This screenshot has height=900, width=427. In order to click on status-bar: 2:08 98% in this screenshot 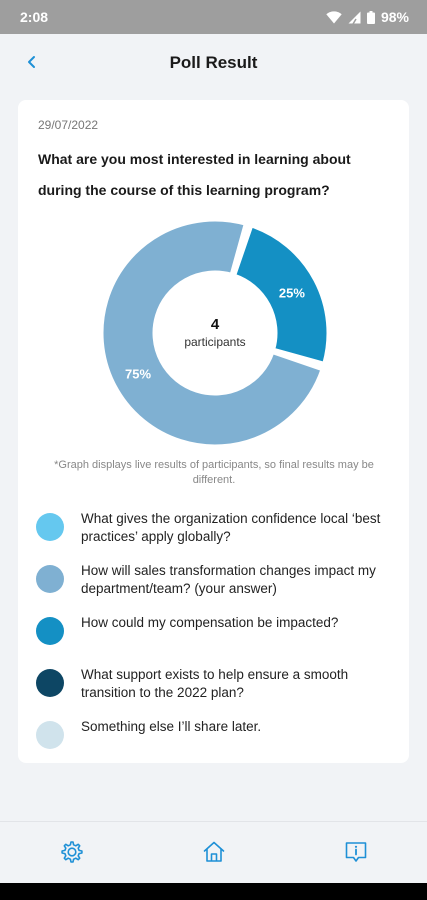, I will do `click(213, 17)`.